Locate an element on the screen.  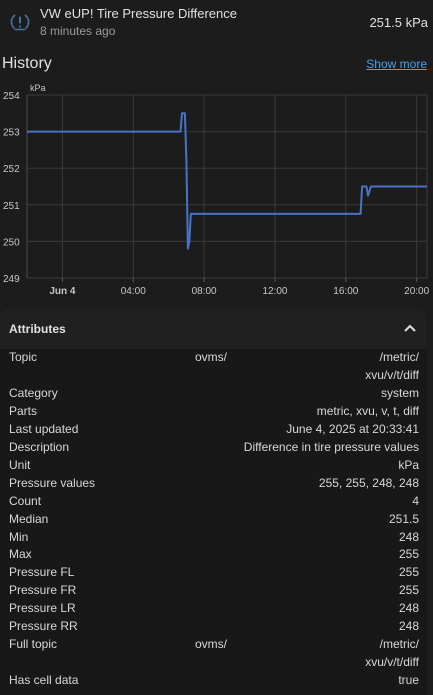
x-tick-label: 12:00 is located at coordinates (274, 291).